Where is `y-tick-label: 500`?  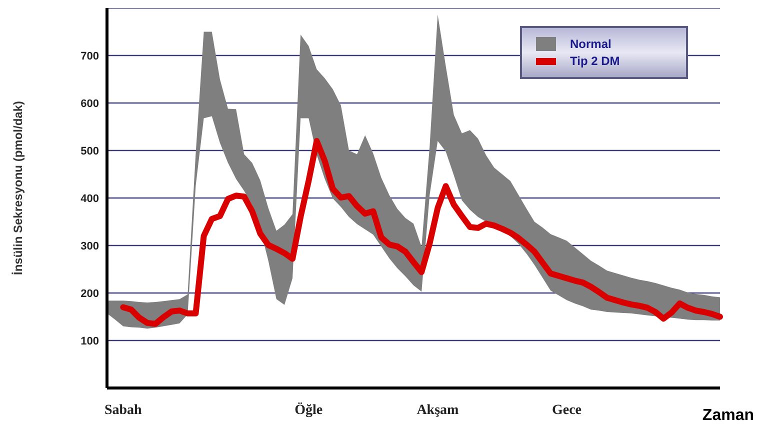 y-tick-label: 500 is located at coordinates (89, 151).